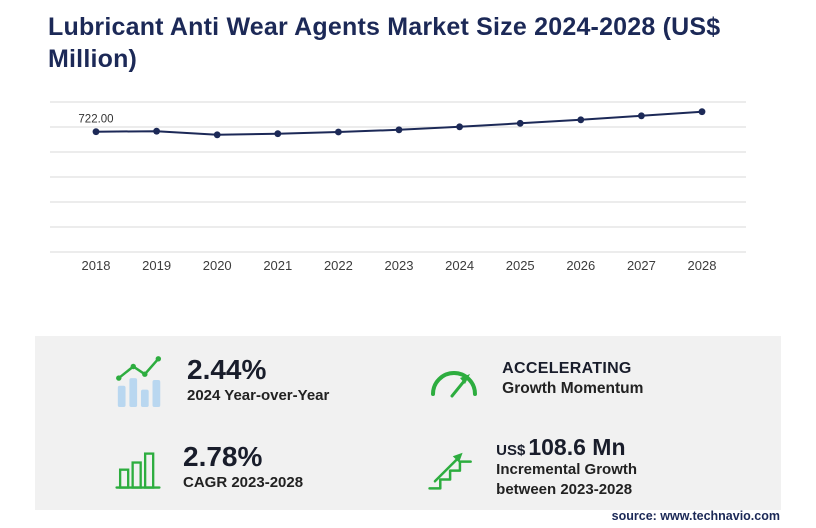 This screenshot has height=528, width=816. Describe the element at coordinates (243, 482) in the screenshot. I see `cagr-label: CAGR 2023-2028` at that location.